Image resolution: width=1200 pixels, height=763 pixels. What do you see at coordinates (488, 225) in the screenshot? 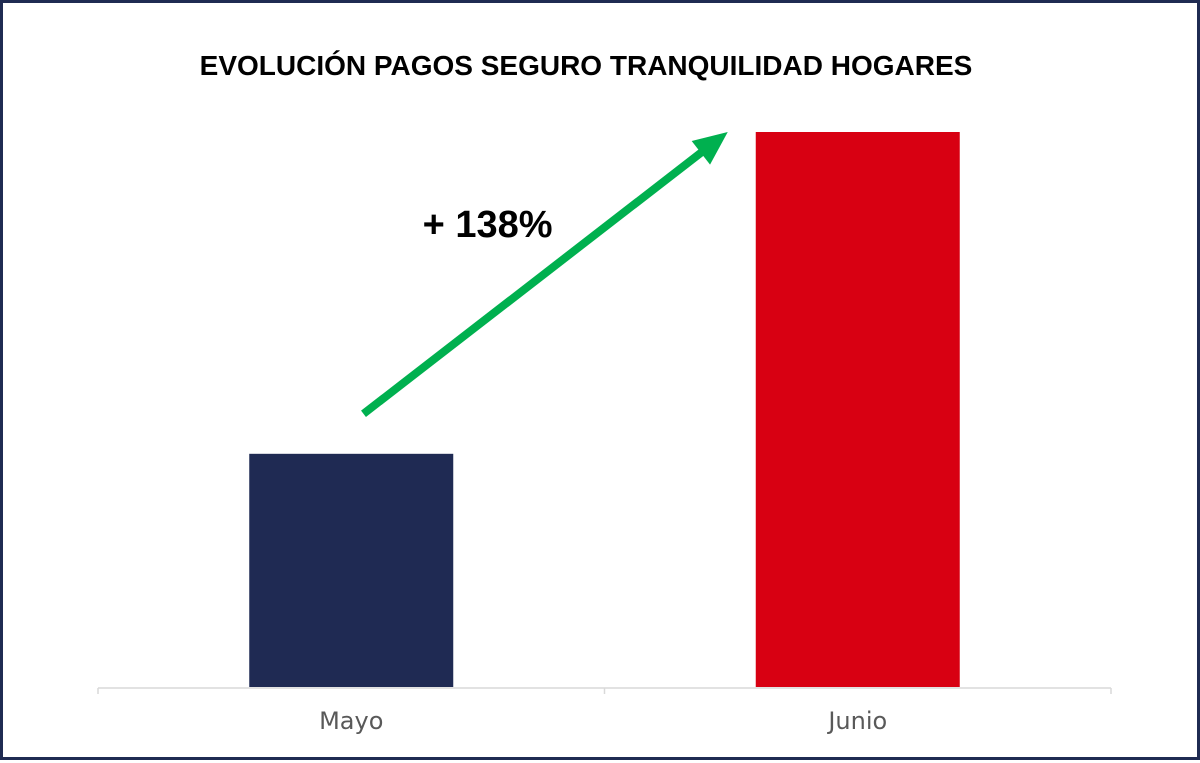
I see `growth-percentage-label: + 138%` at bounding box center [488, 225].